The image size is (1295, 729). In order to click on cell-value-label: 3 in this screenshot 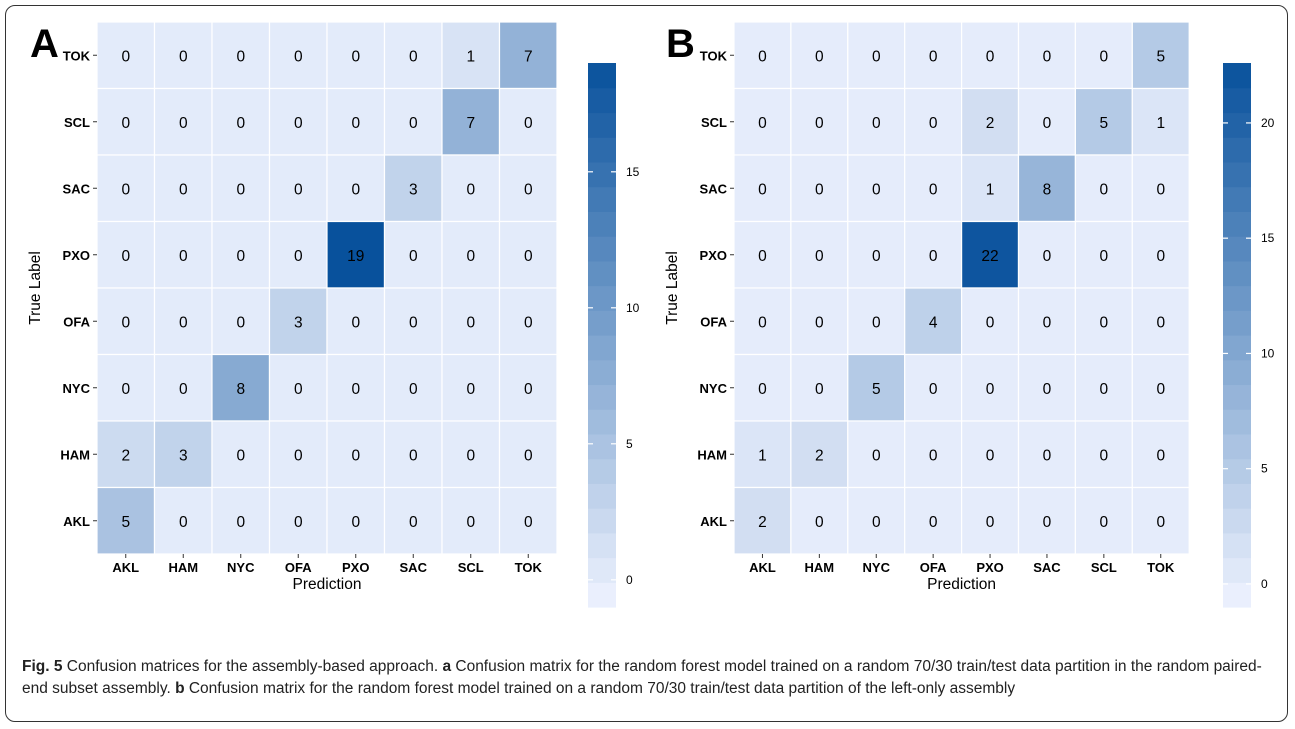, I will do `click(298, 322)`.